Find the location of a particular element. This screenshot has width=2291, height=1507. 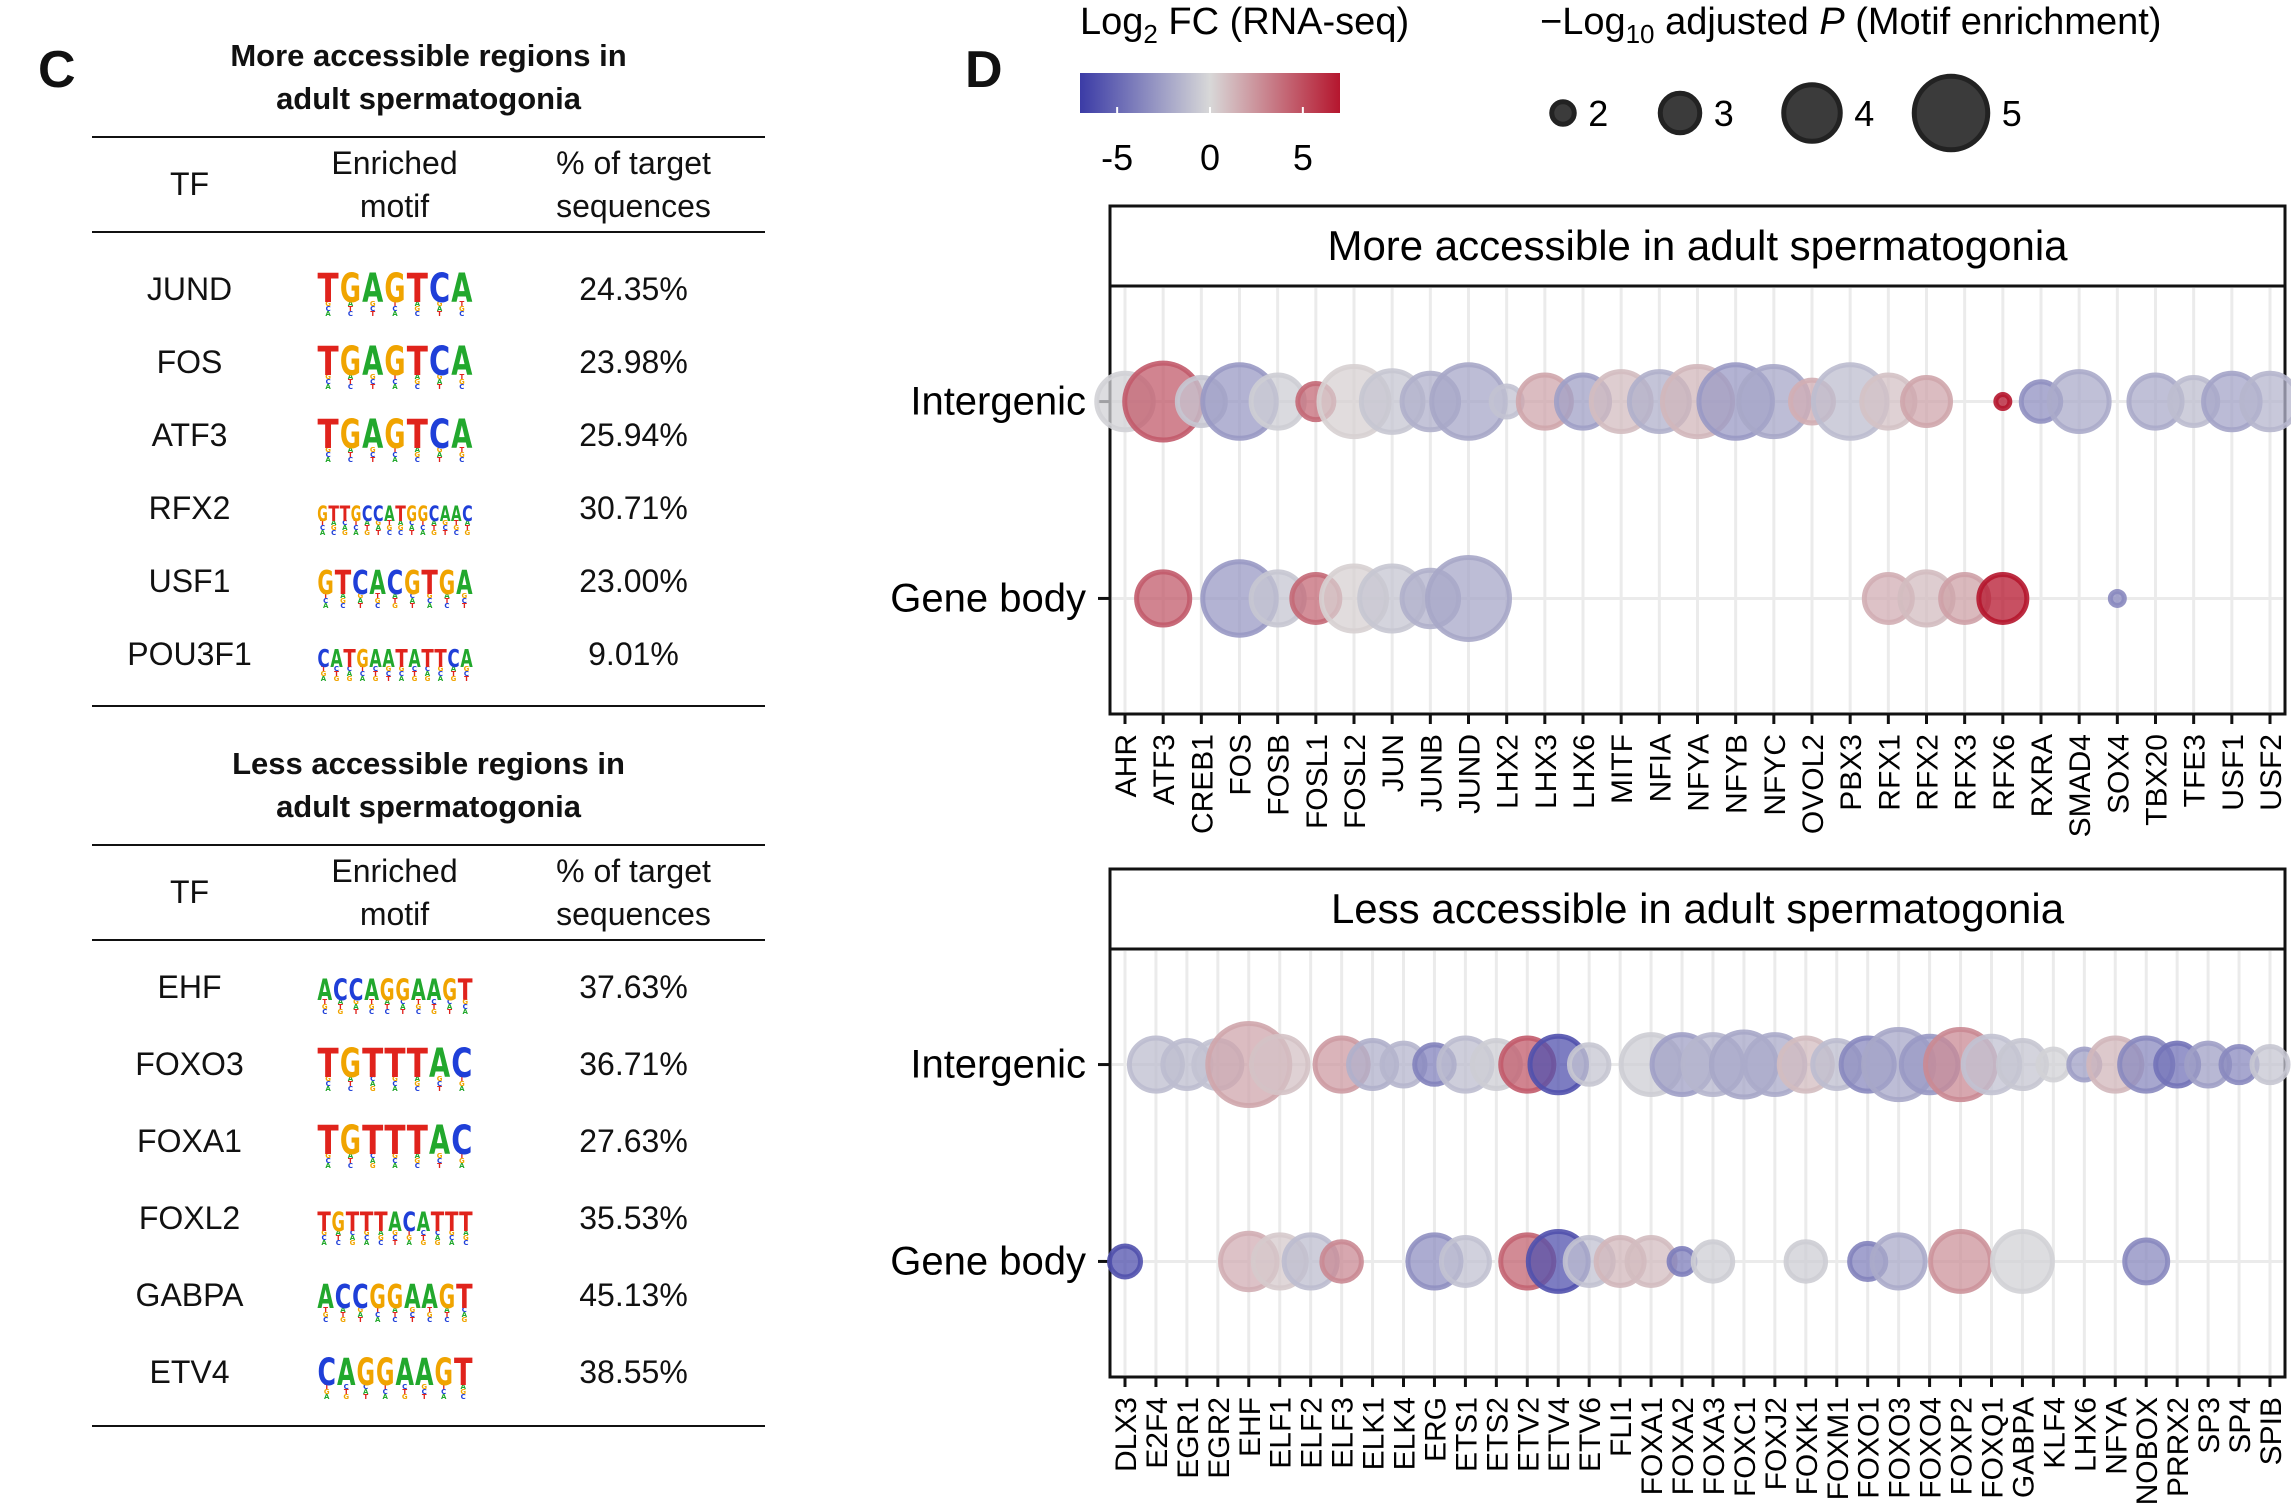

tf-name: GABPA is located at coordinates (189, 1295).